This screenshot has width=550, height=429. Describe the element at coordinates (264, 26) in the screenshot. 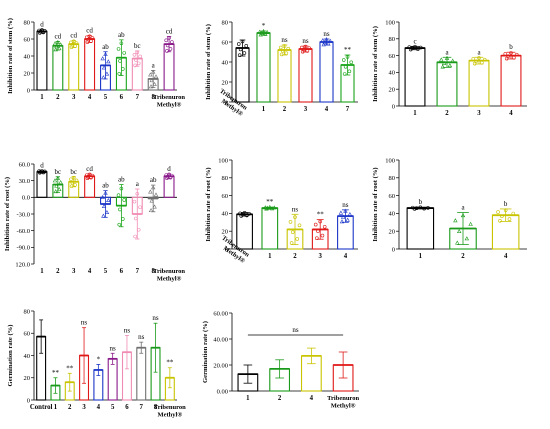

I see `significance-label: *` at that location.